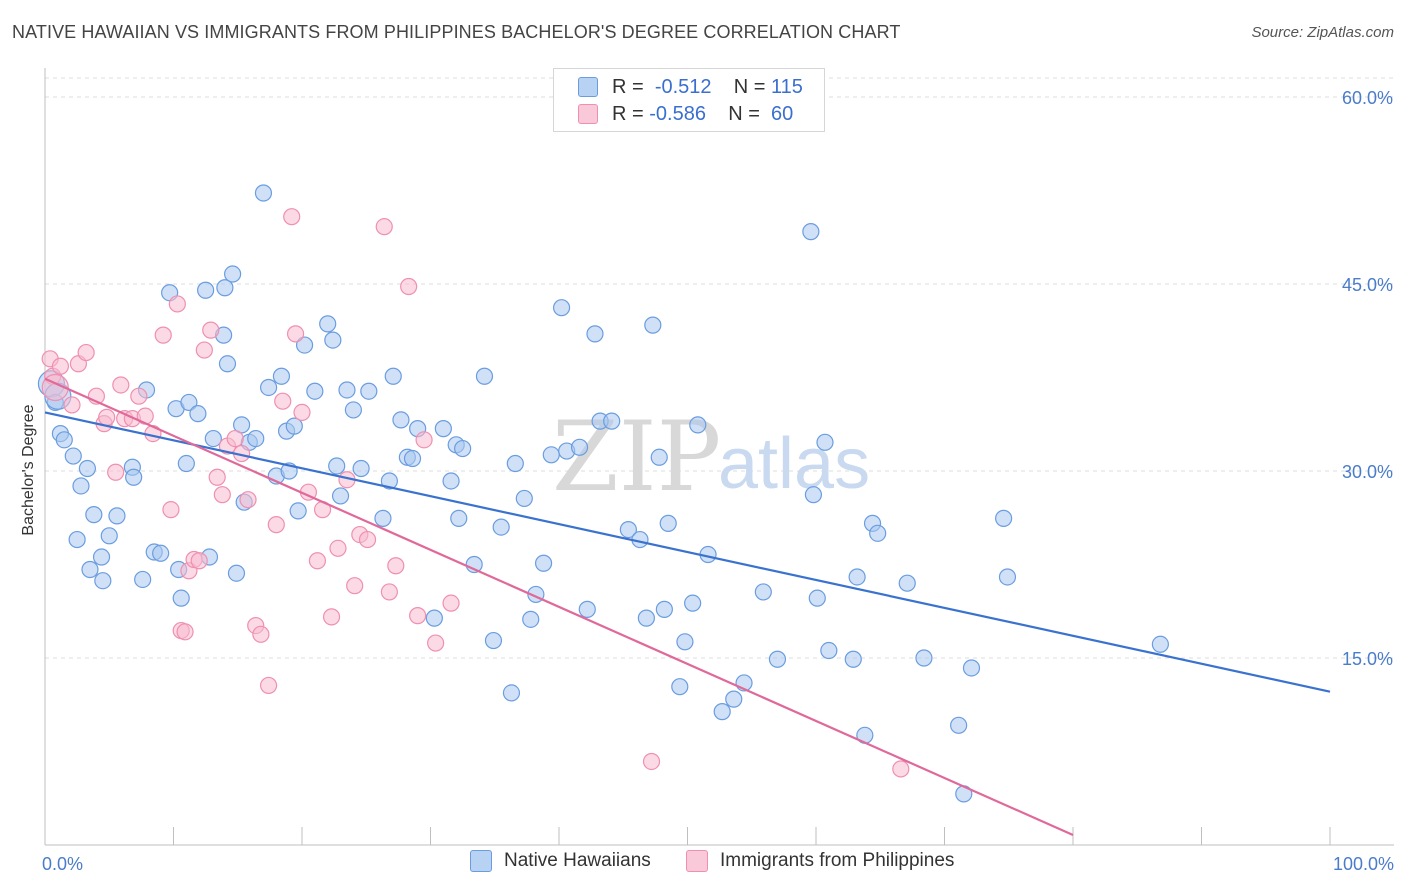  I want to click on y-tick-label: 30.0%, so click(1367, 472).